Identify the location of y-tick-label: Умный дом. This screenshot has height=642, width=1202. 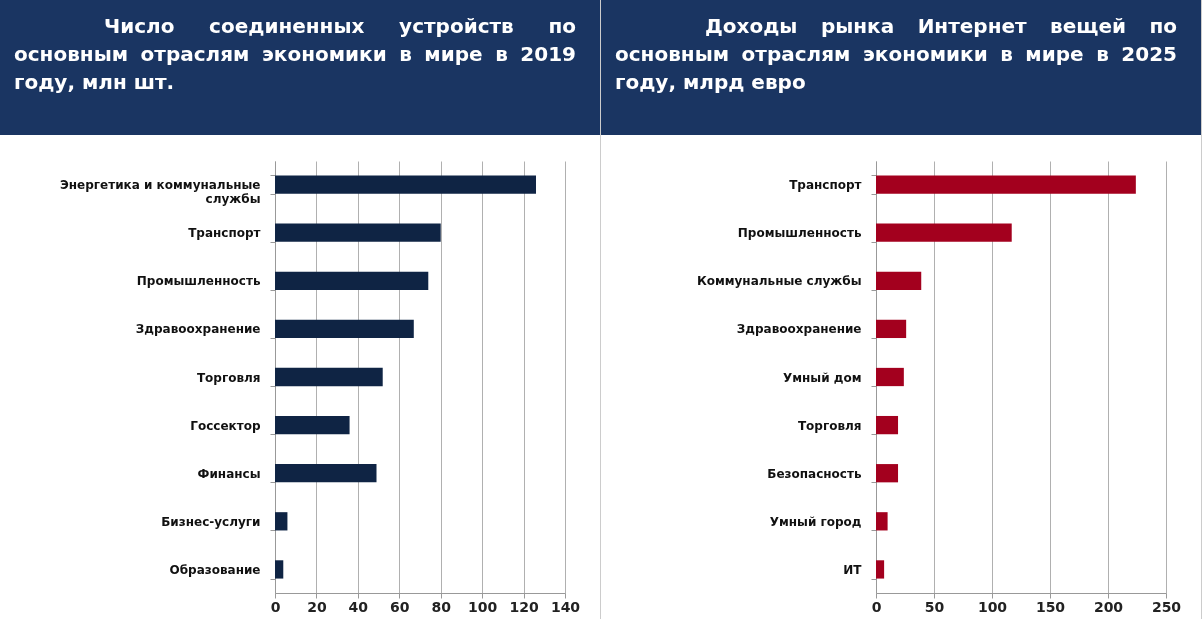
(822, 377).